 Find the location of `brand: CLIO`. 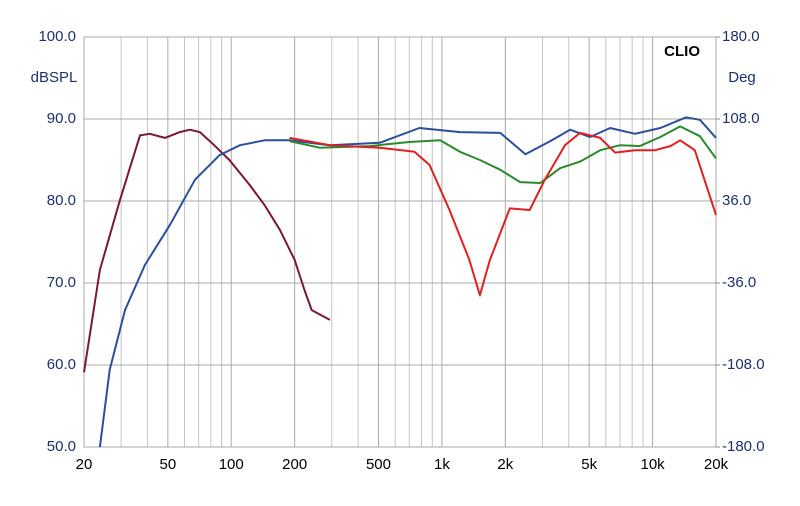

brand: CLIO is located at coordinates (682, 51).